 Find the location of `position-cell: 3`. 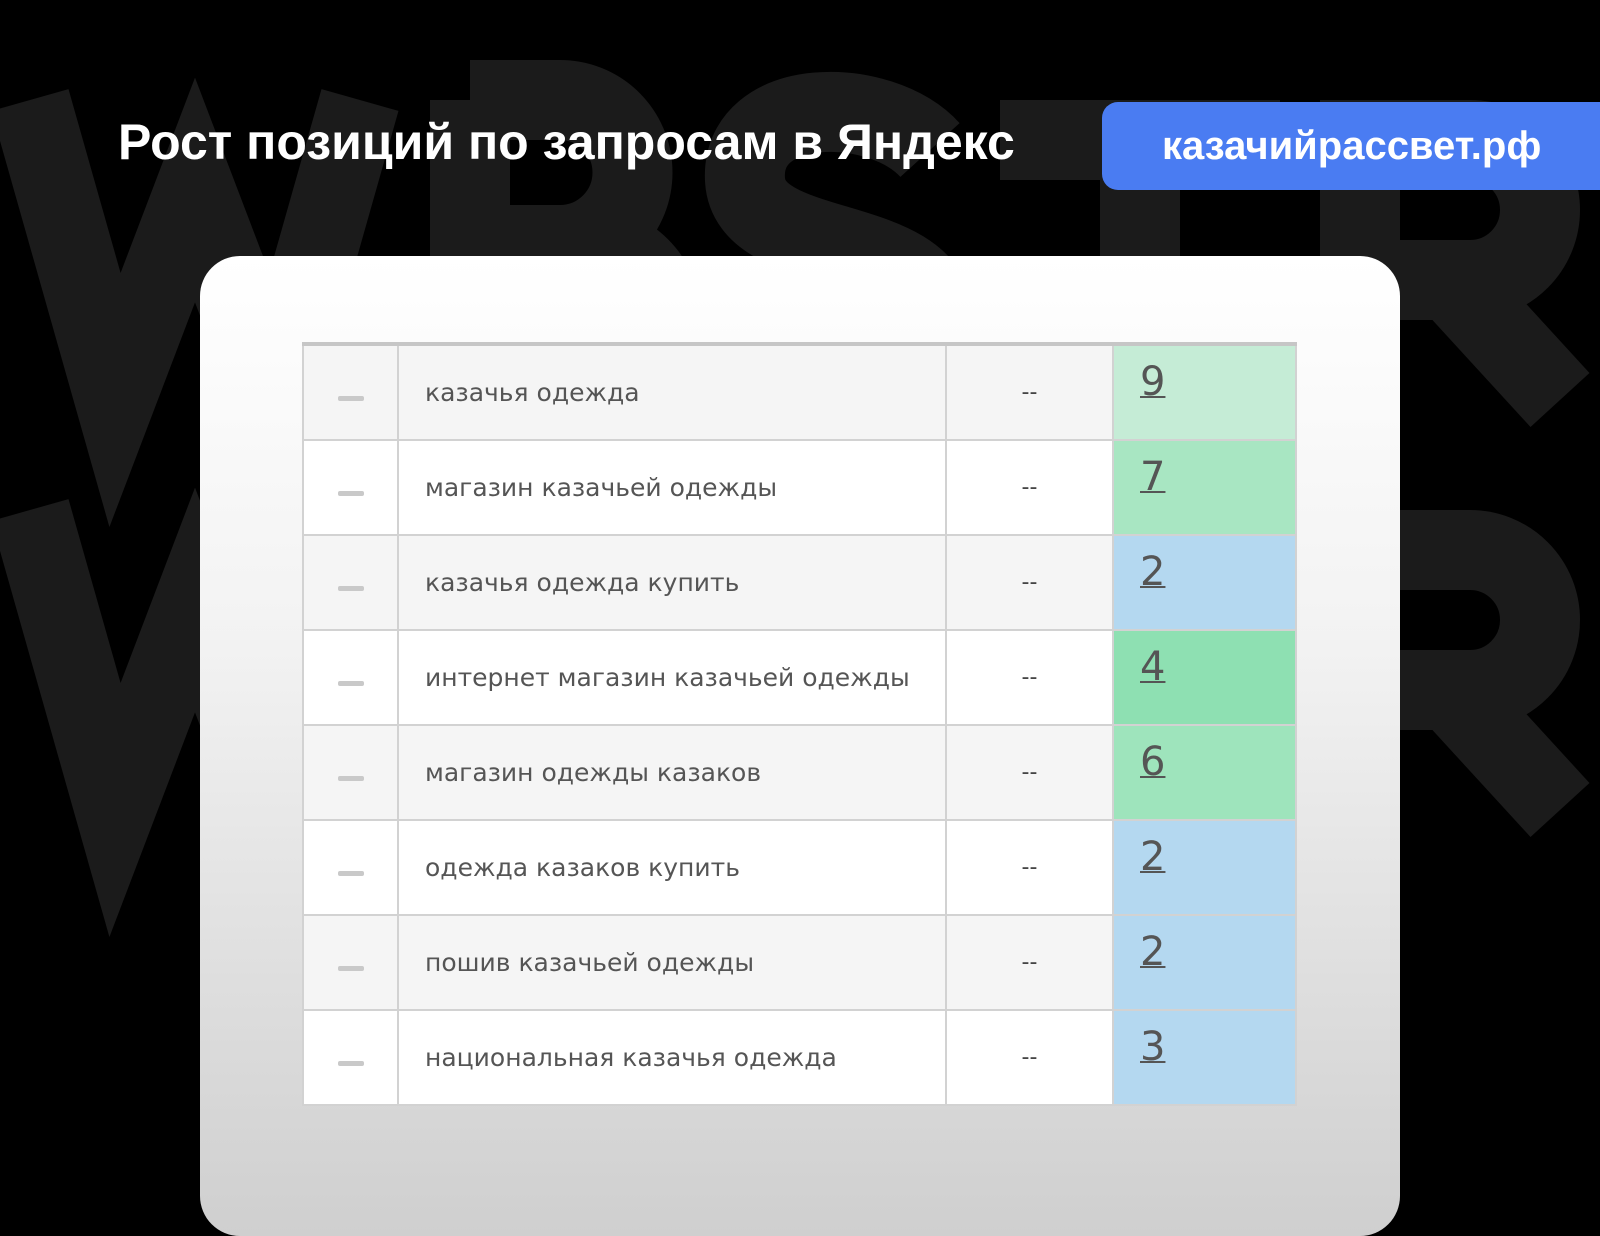

position-cell: 3 is located at coordinates (1204, 1057).